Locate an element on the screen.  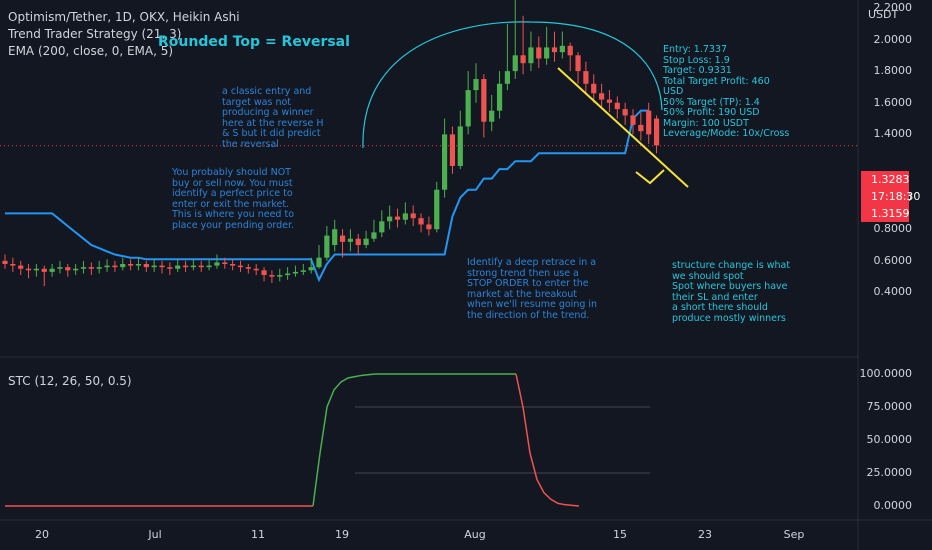
currency-label: USDT is located at coordinates (883, 14).